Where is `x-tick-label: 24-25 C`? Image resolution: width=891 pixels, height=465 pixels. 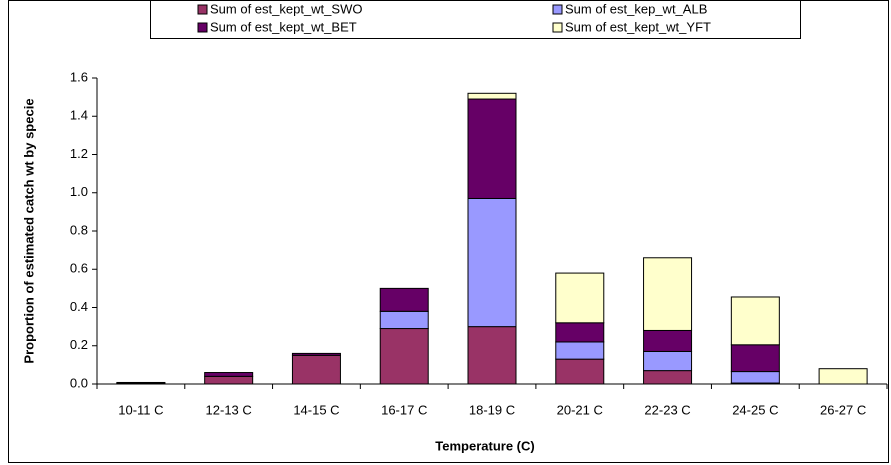
x-tick-label: 24-25 C is located at coordinates (755, 409).